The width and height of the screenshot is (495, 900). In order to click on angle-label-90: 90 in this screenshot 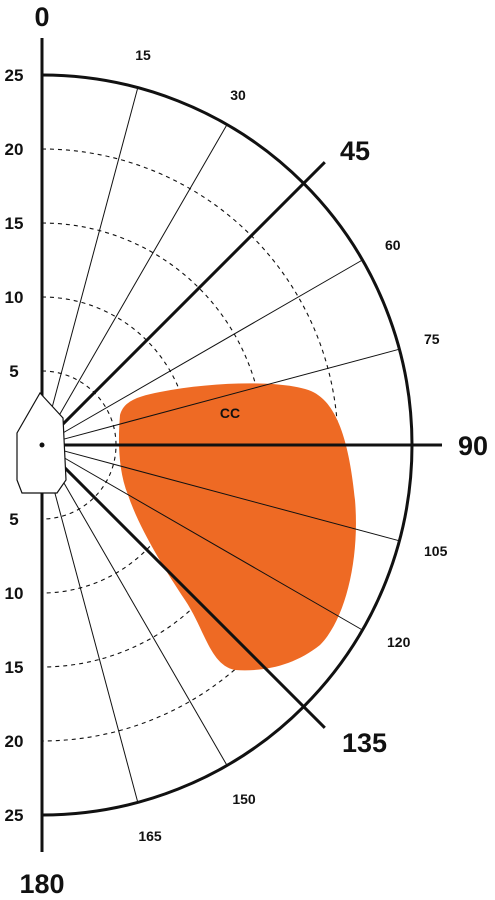, I will do `click(473, 446)`.